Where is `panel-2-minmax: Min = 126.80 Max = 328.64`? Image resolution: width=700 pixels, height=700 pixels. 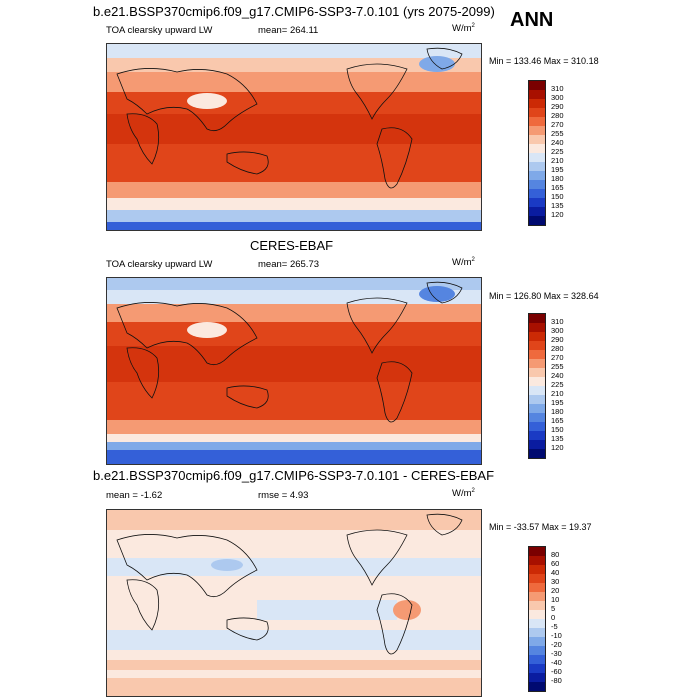 panel-2-minmax: Min = 126.80 Max = 328.64 is located at coordinates (544, 296).